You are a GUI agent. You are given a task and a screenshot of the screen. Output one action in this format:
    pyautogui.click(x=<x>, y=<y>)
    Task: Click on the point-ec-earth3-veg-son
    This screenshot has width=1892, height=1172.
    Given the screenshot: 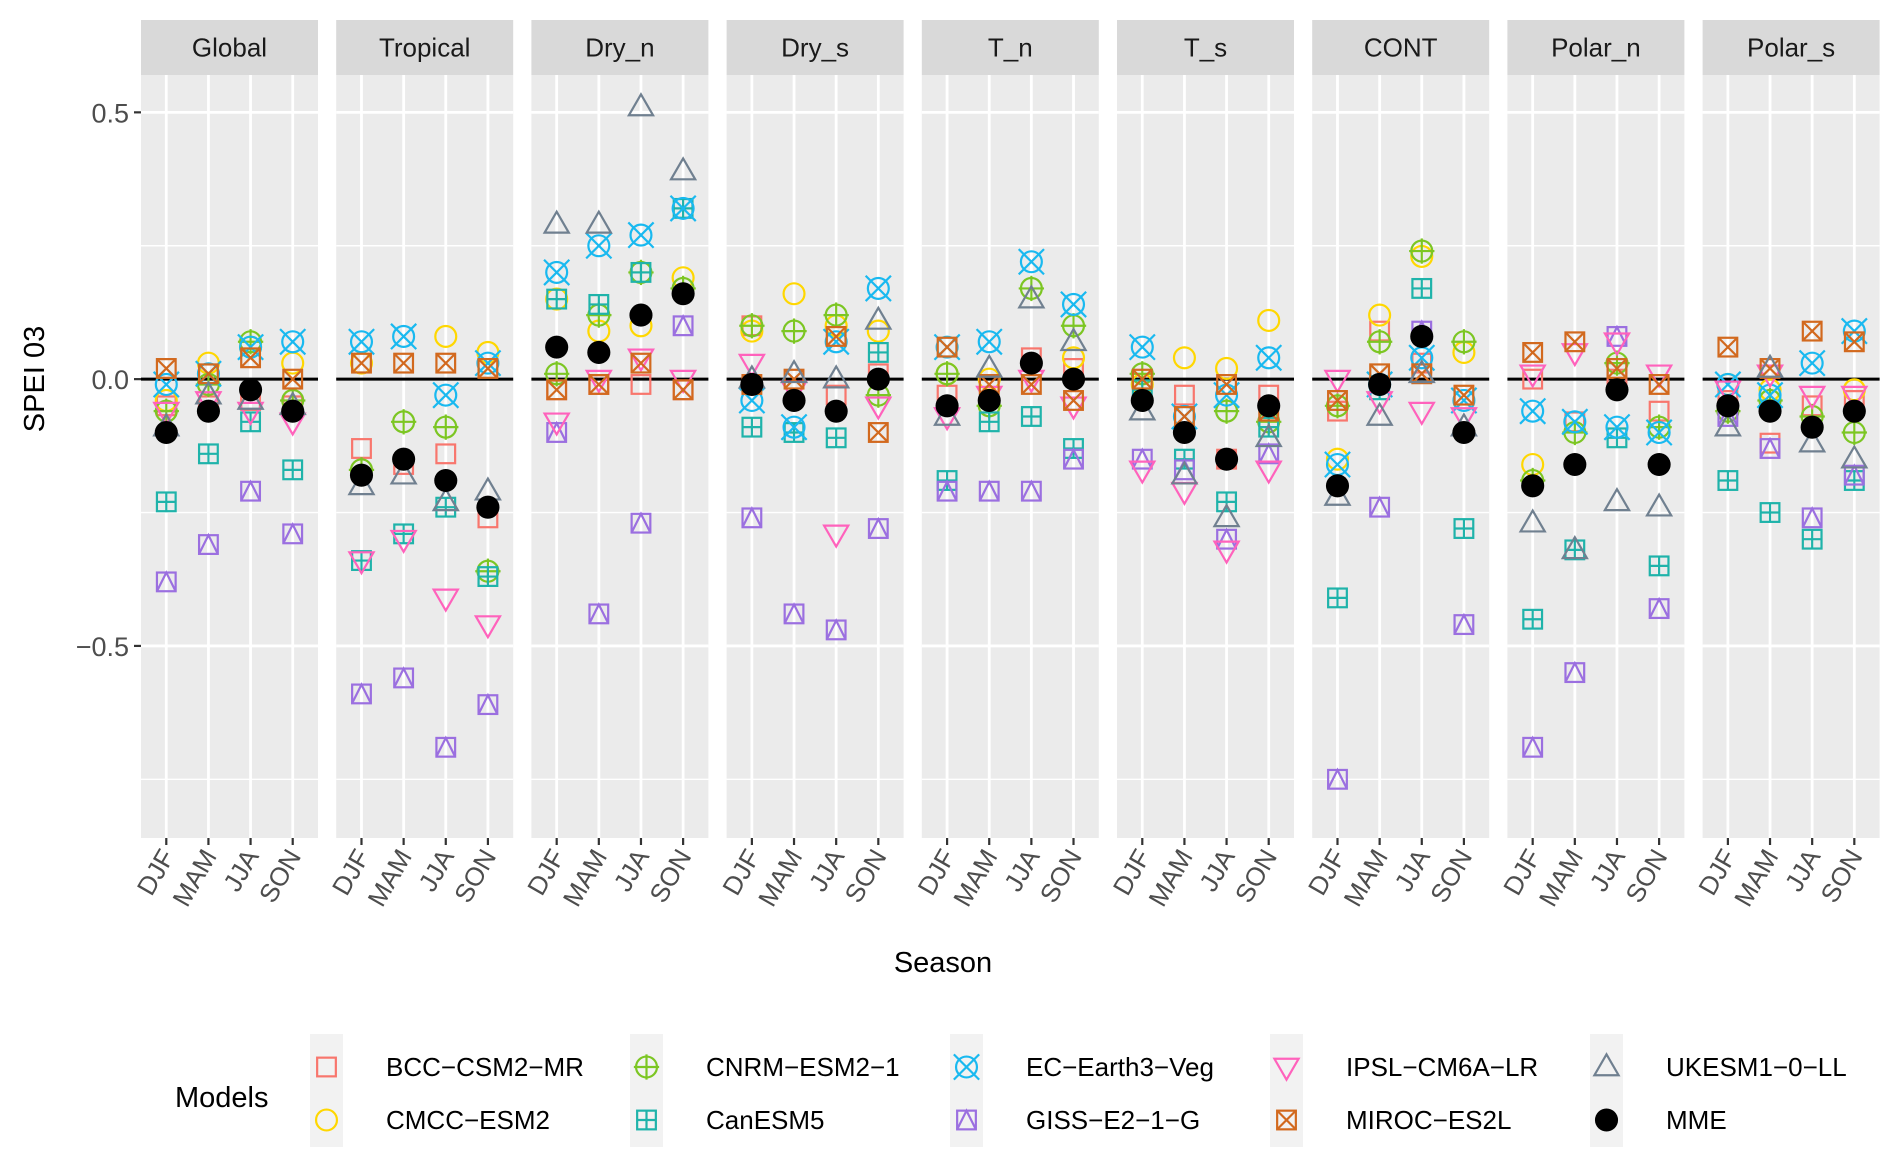 What is the action you would take?
    pyautogui.click(x=293, y=342)
    